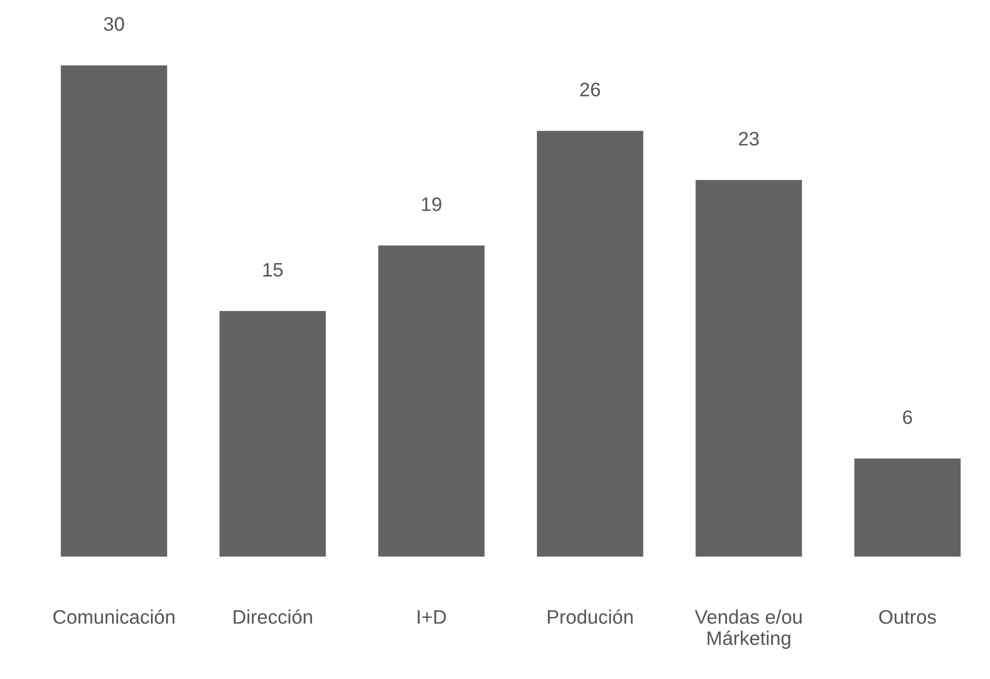 This screenshot has width=990, height=679. What do you see at coordinates (748, 629) in the screenshot?
I see `x-tick-label: Vendas e/ou Márketing` at bounding box center [748, 629].